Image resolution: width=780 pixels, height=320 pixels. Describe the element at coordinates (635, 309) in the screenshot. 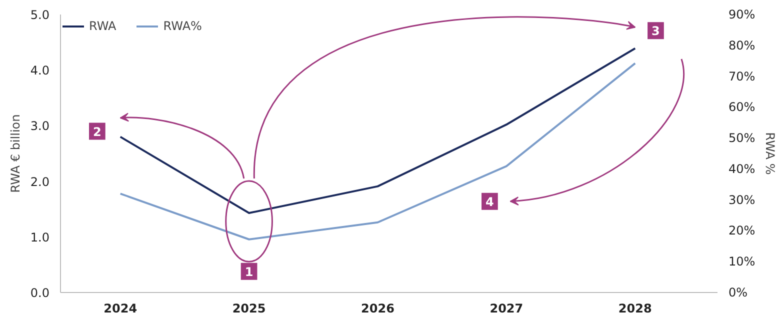

I see `x-tick-label: 2028` at that location.